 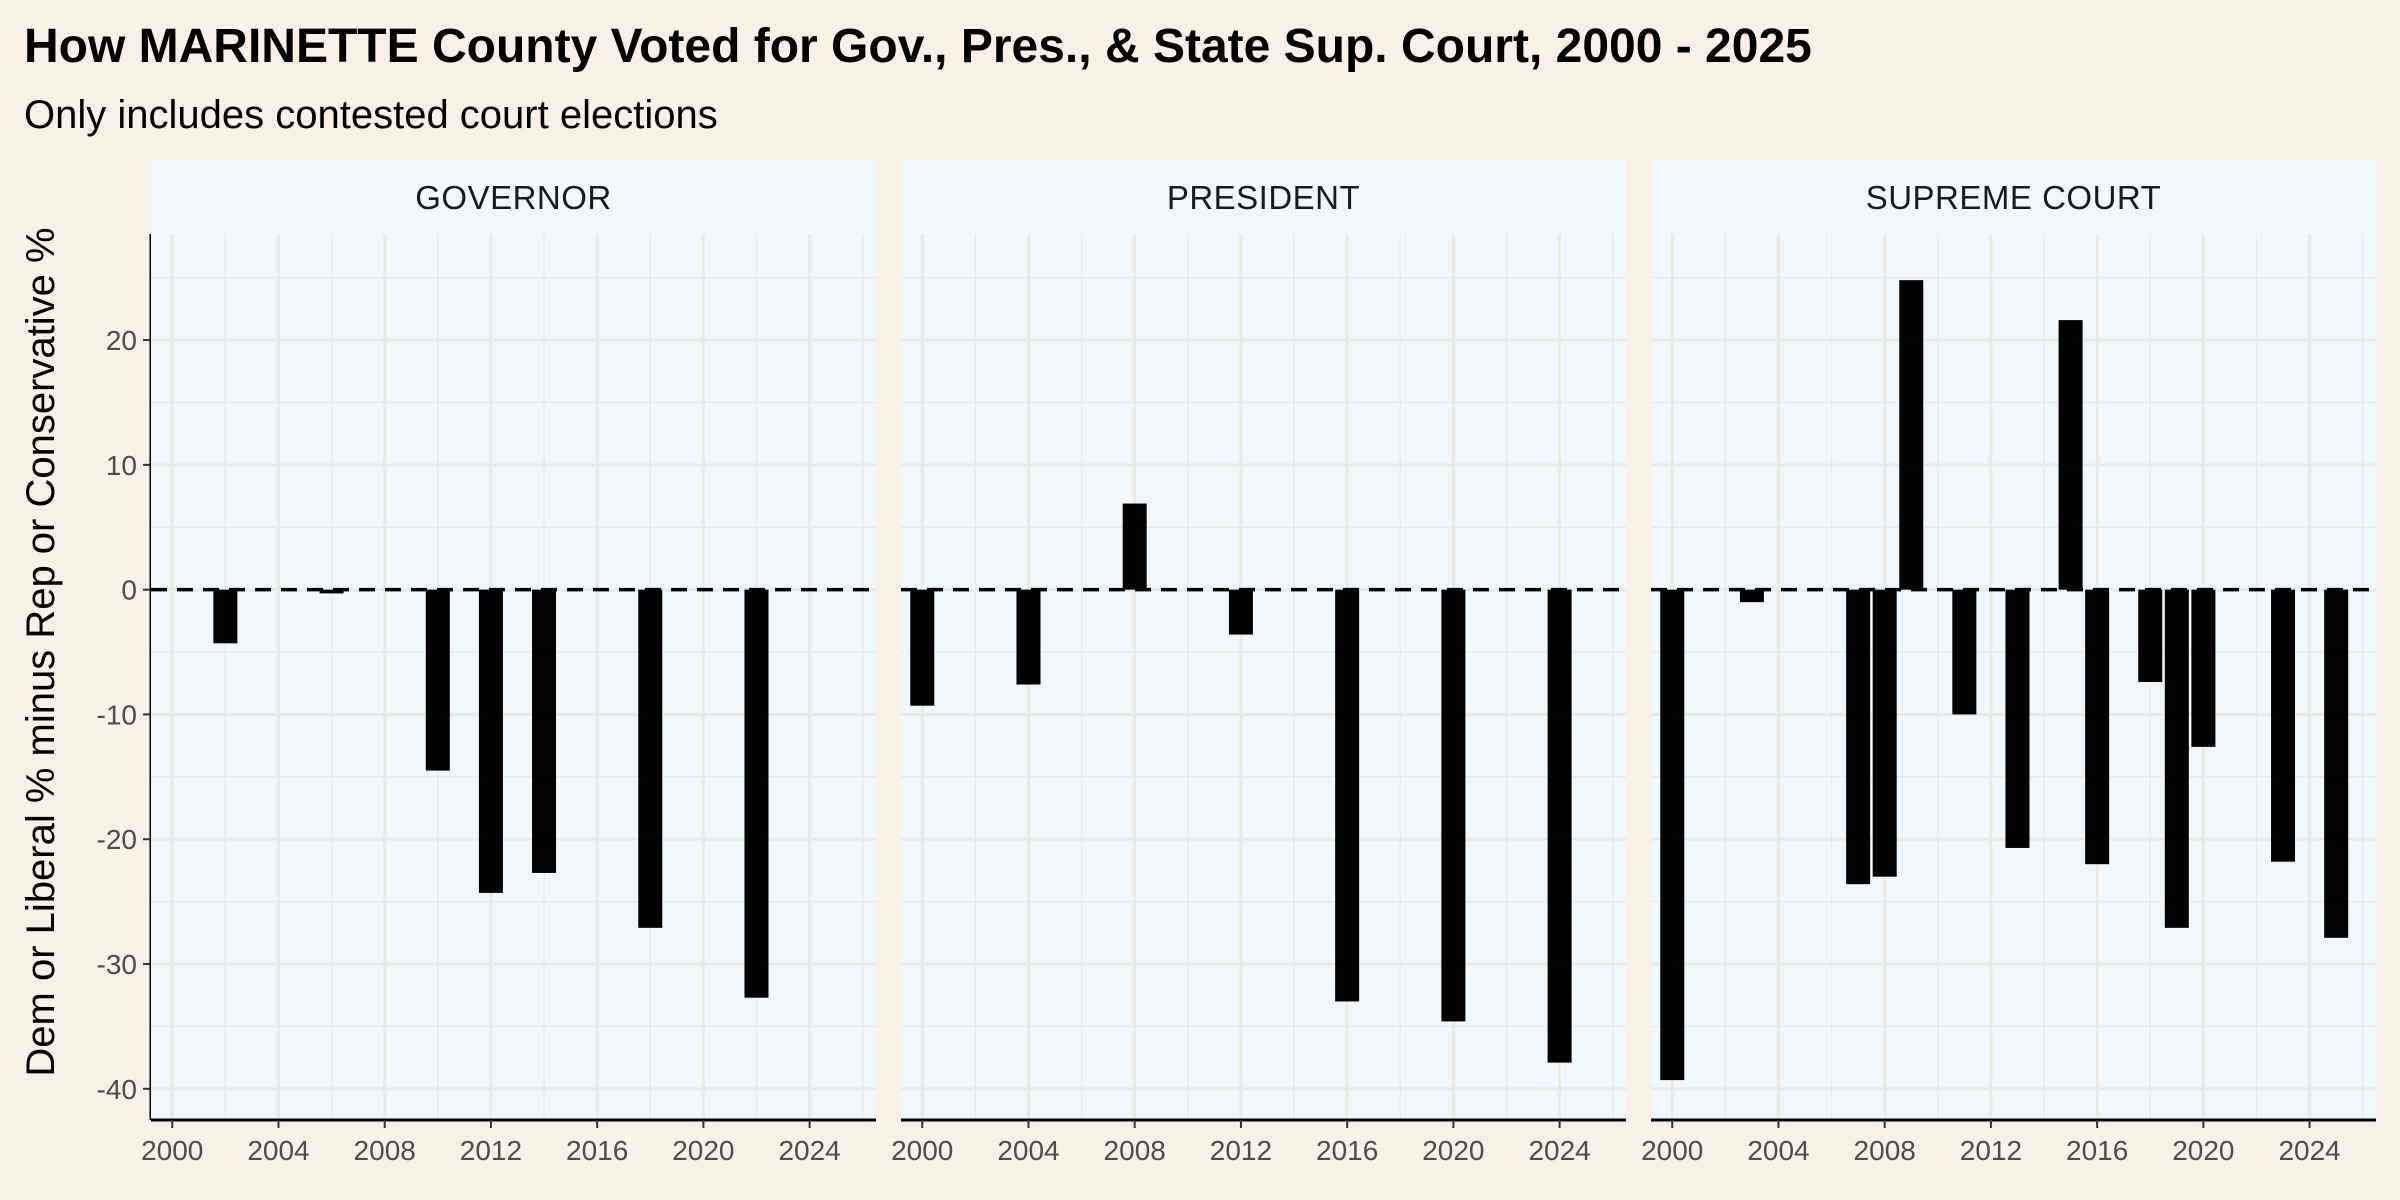 I want to click on y-tick-label: 10, so click(x=121, y=465).